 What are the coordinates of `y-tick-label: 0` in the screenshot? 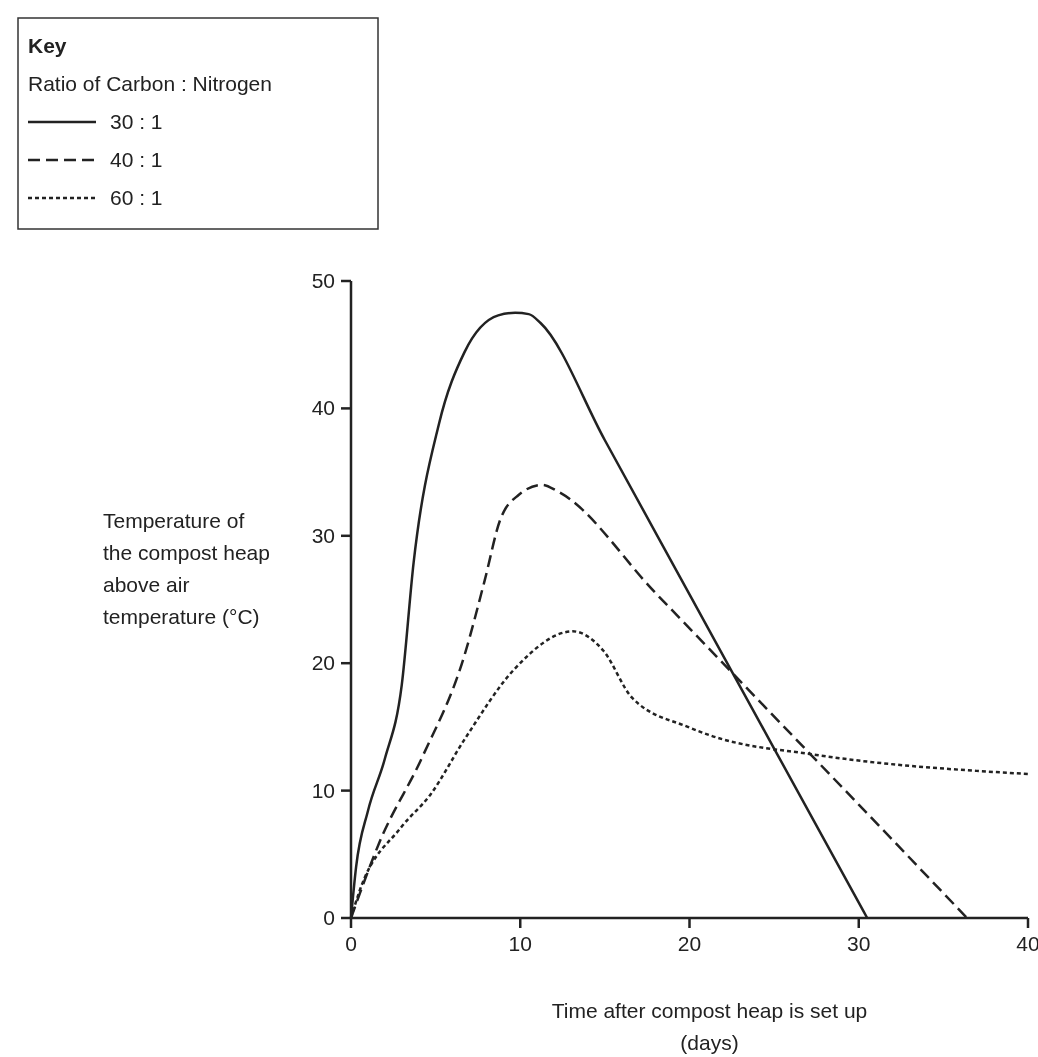 It's located at (329, 917).